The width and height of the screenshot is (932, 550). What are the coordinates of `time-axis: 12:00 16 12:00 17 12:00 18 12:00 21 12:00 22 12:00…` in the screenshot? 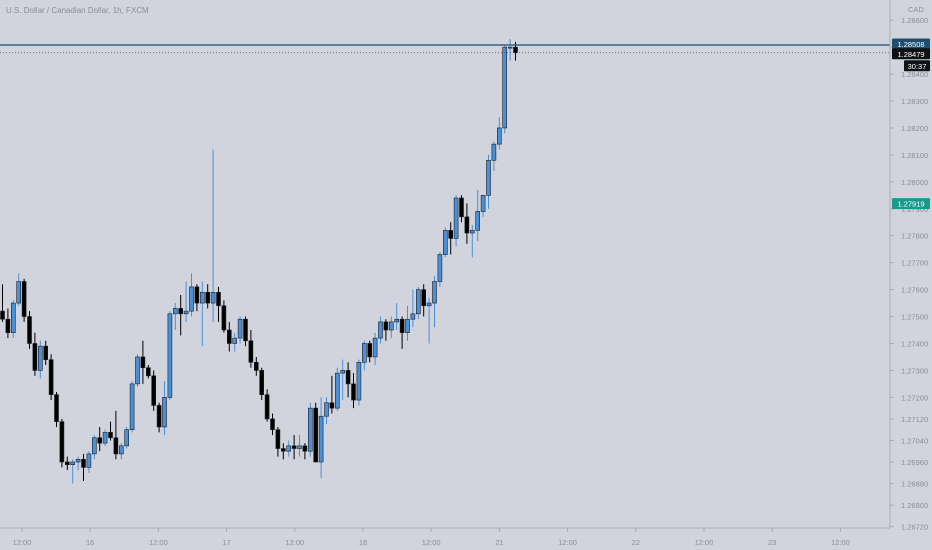 It's located at (445, 537).